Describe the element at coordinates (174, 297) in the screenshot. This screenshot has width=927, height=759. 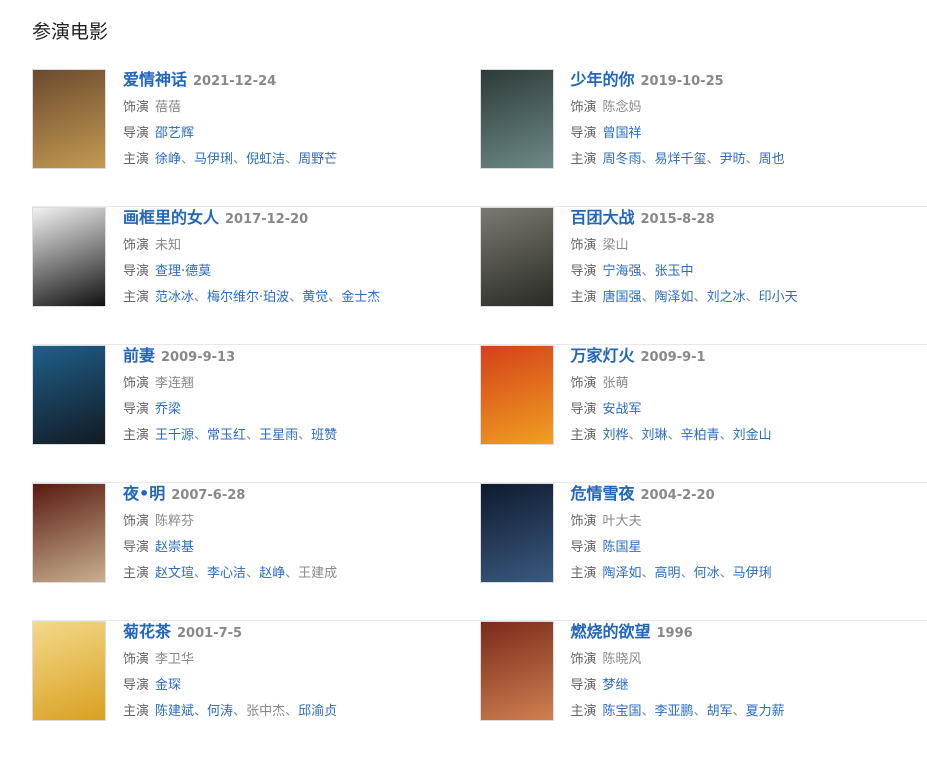
I see `person-link: 范冰冰` at that location.